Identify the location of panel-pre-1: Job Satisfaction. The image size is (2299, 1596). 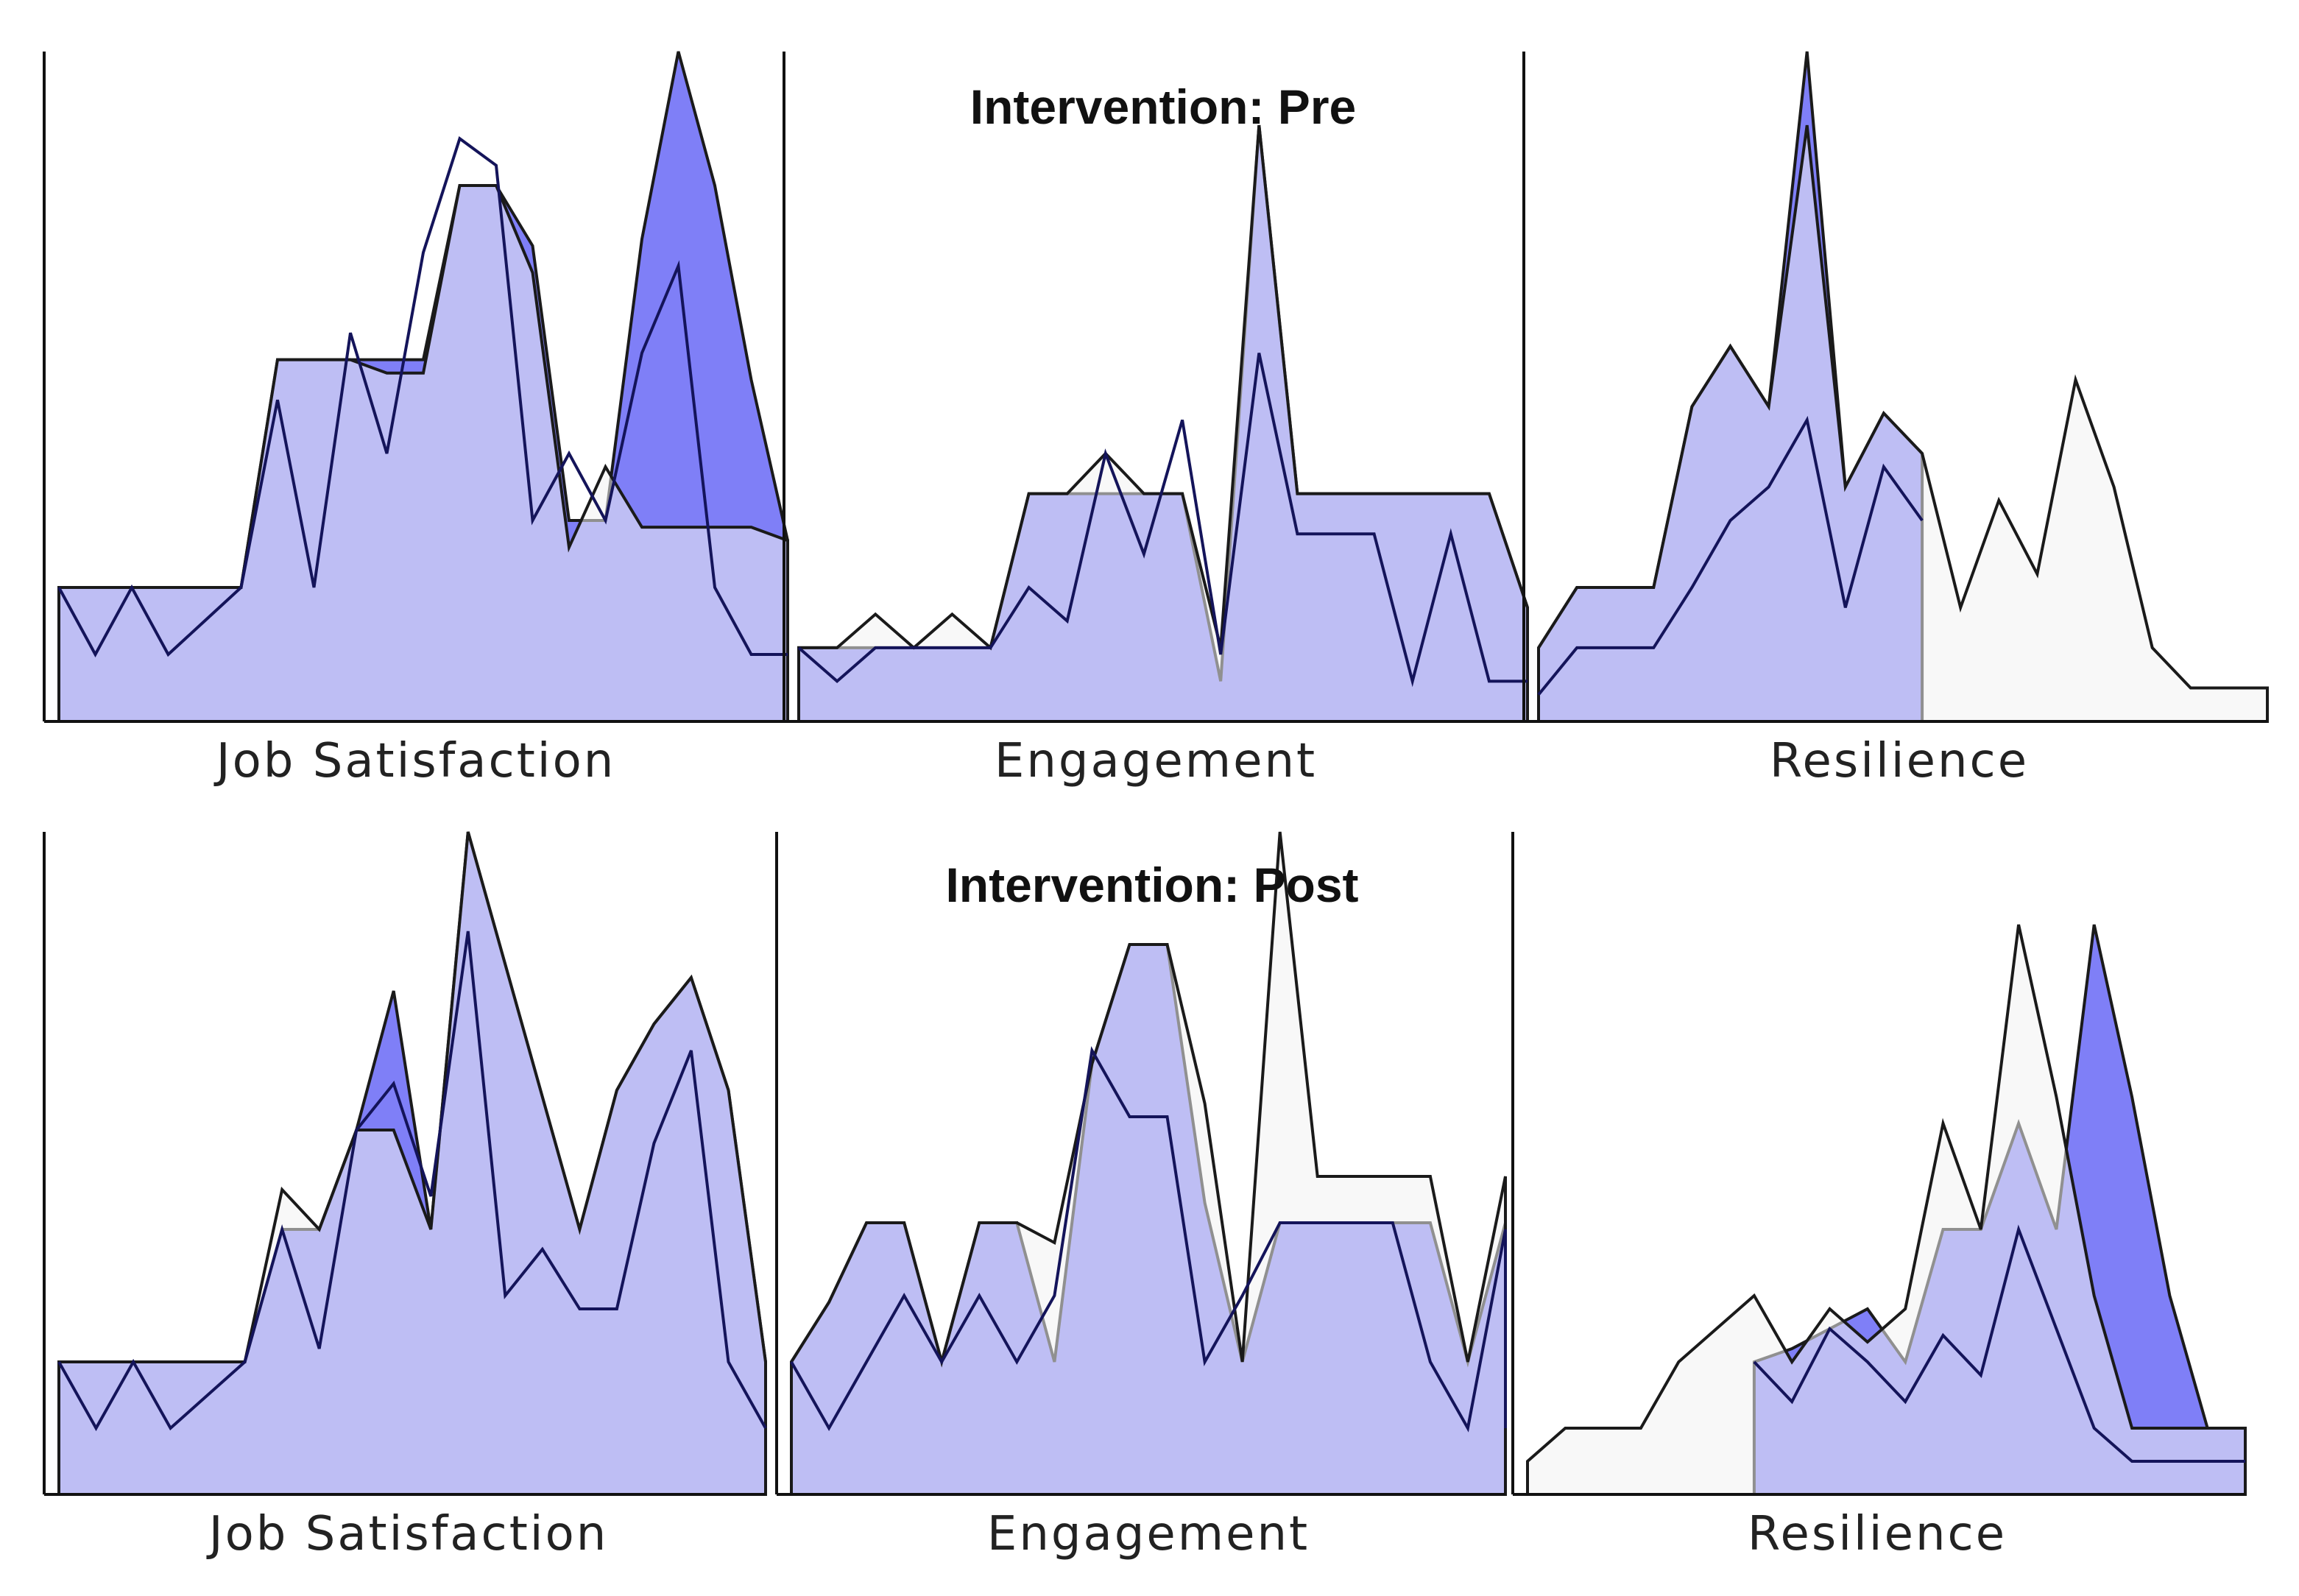
(416, 420).